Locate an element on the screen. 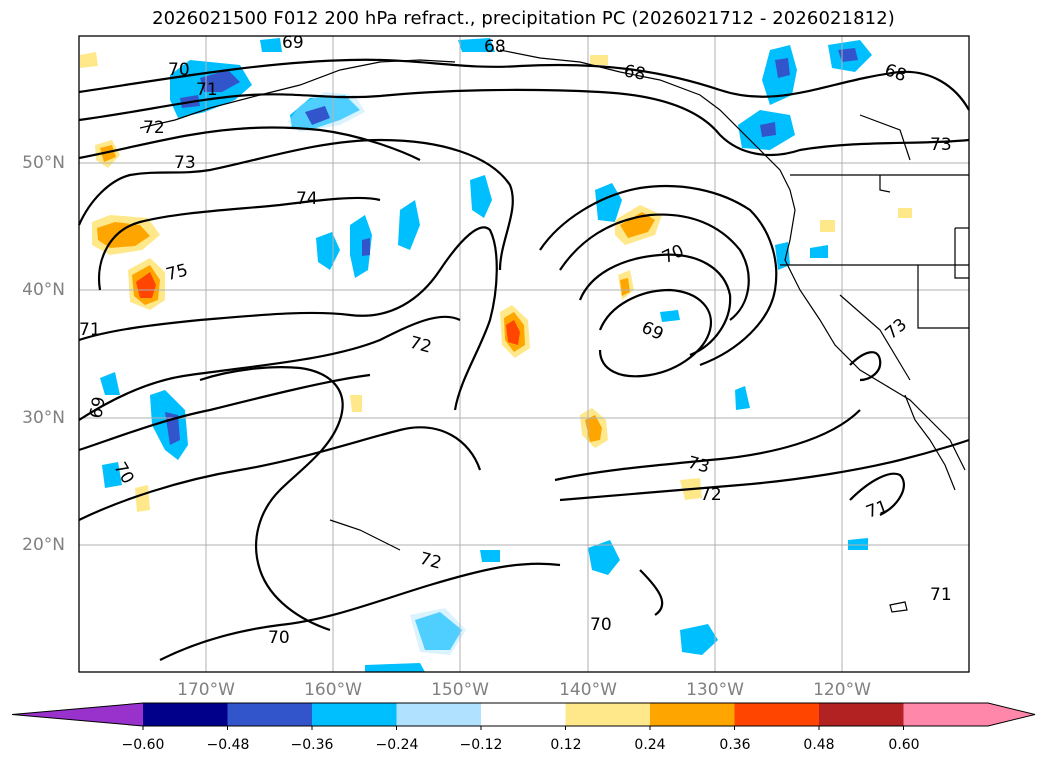  colorbar-tick-label: −0.12 is located at coordinates (481, 745).